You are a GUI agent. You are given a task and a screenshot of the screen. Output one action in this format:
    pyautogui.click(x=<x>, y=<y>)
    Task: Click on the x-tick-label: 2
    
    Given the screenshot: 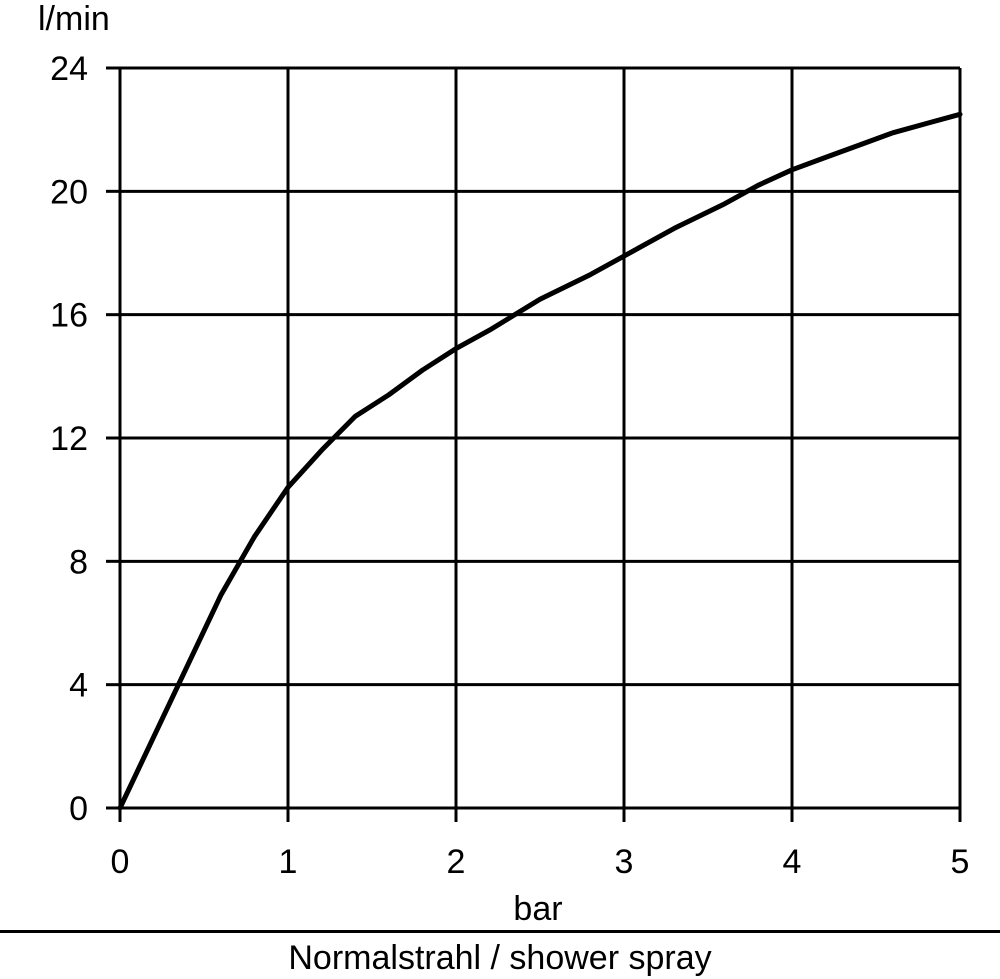 What is the action you would take?
    pyautogui.click(x=456, y=862)
    